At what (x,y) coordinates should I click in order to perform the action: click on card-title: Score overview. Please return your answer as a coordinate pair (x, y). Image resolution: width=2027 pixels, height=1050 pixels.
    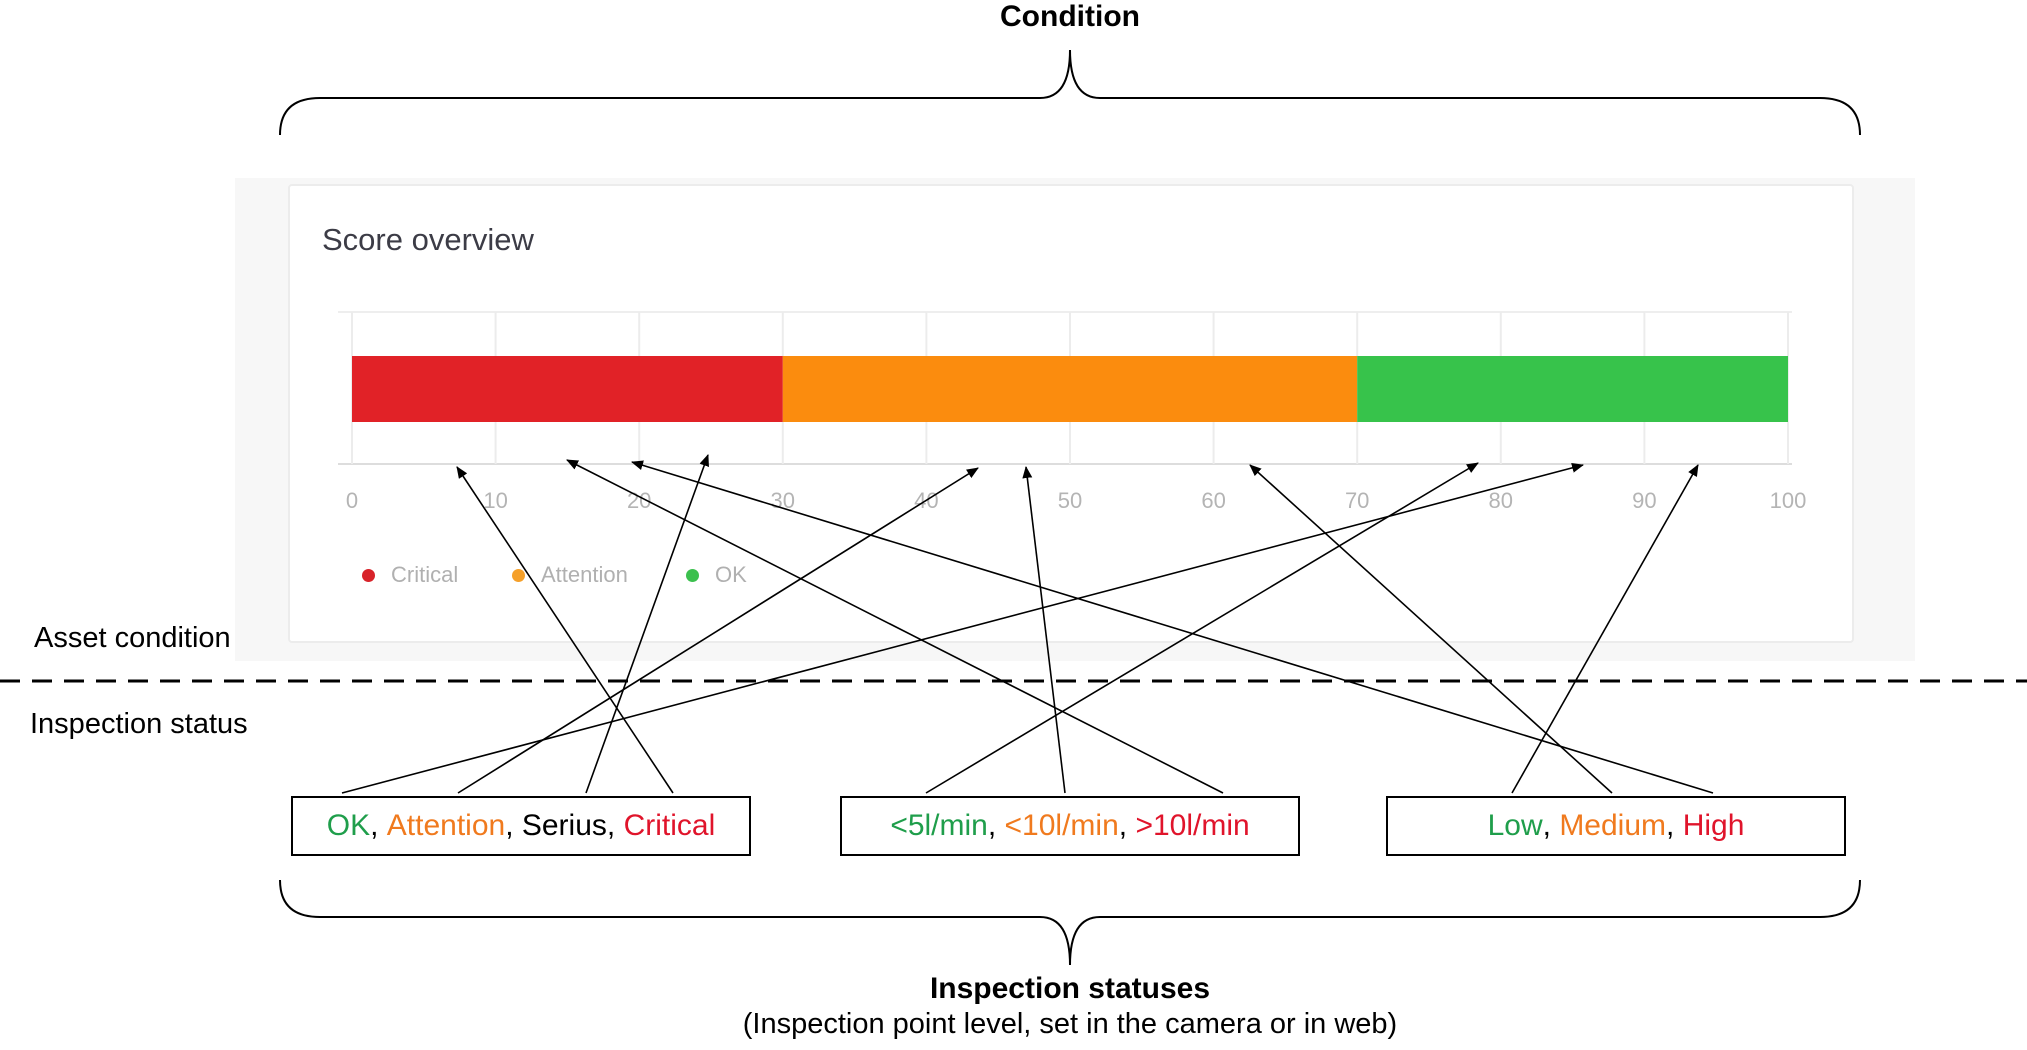
    Looking at the image, I should click on (428, 239).